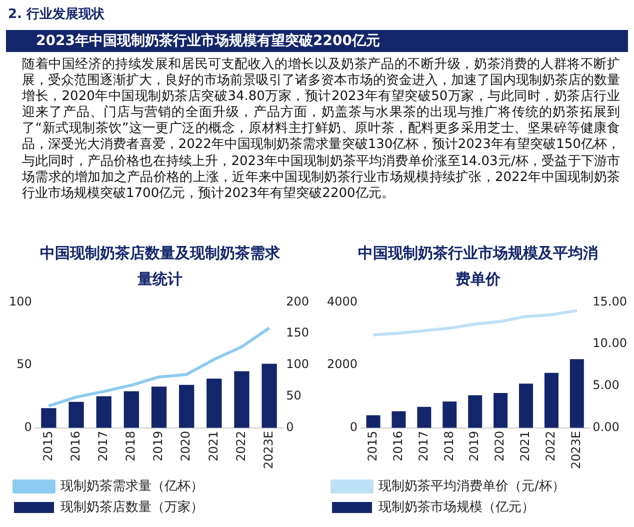 The width and height of the screenshot is (634, 527). What do you see at coordinates (471, 486) in the screenshot?
I see `legend-label: 现制奶茶平均消费单价（元/杯）` at bounding box center [471, 486].